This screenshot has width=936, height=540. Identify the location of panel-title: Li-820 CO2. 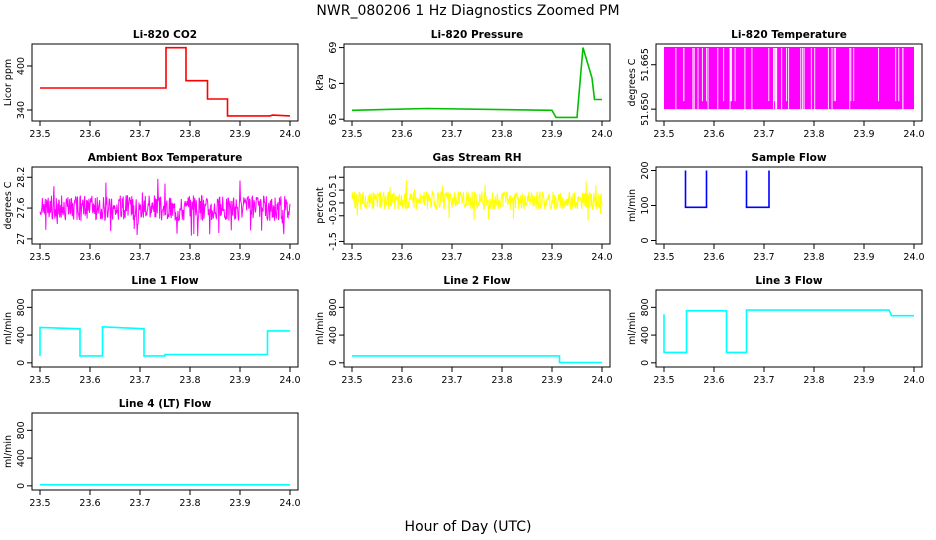
(165, 35).